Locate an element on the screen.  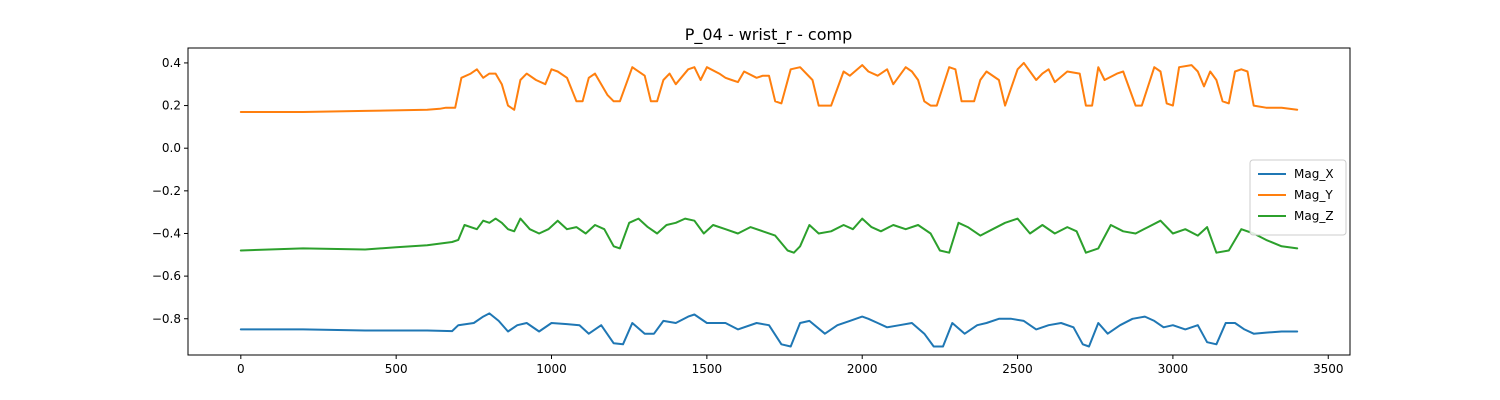
y-tick-label: 0.4 is located at coordinates (171, 63).